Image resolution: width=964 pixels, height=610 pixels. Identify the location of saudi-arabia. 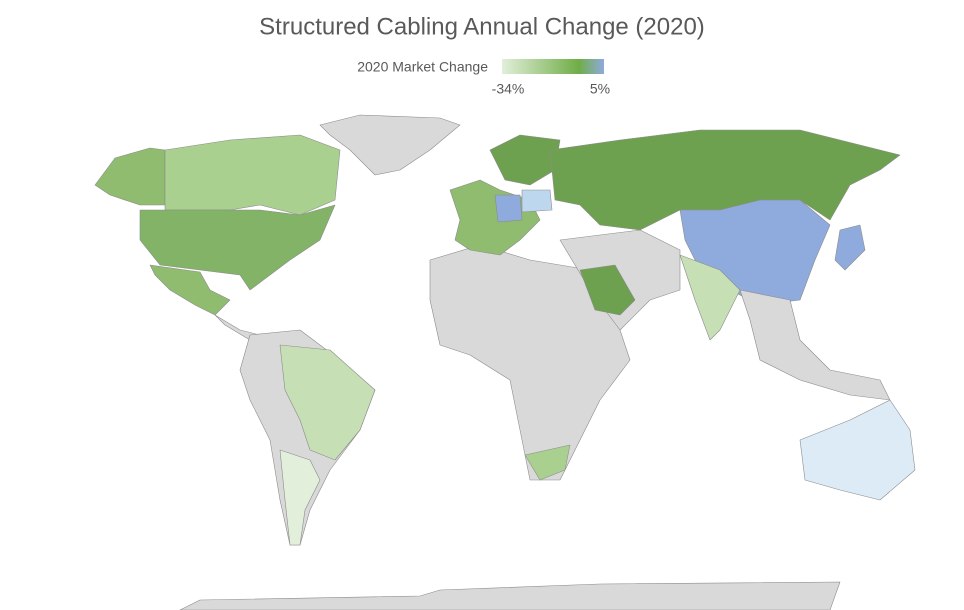
(607, 290).